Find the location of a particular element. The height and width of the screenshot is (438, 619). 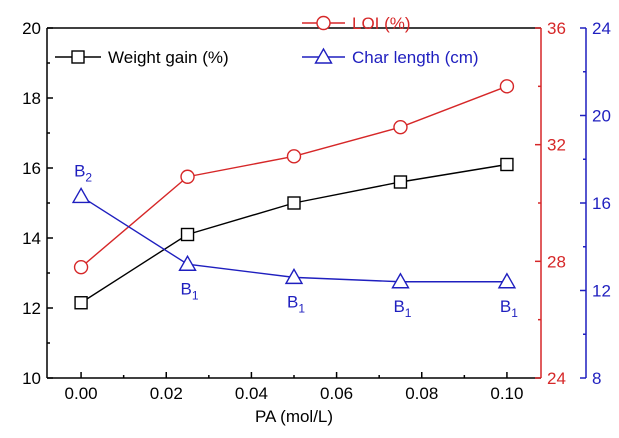

right-inner-y-tick-label: 24 is located at coordinates (556, 378).